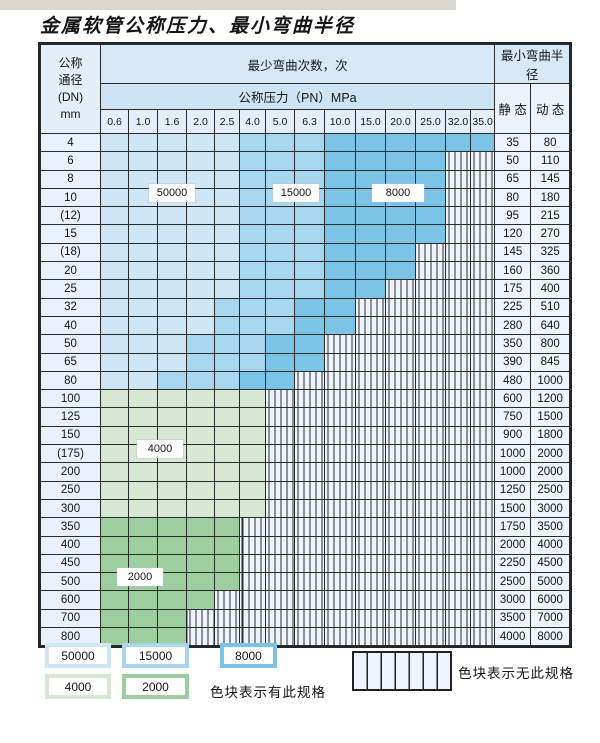 This screenshot has width=600, height=743. What do you see at coordinates (305, 142) in the screenshot?
I see `table-row: 4 35 80` at bounding box center [305, 142].